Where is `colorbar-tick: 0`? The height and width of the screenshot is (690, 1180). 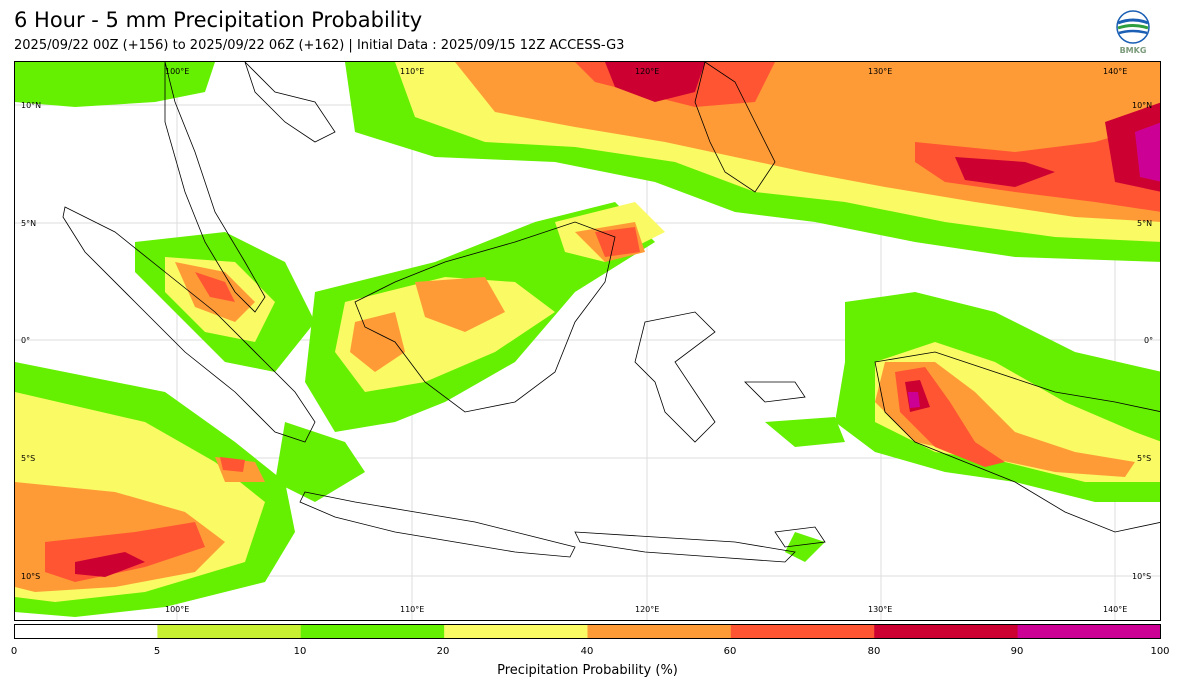 colorbar-tick: 0 is located at coordinates (14, 651).